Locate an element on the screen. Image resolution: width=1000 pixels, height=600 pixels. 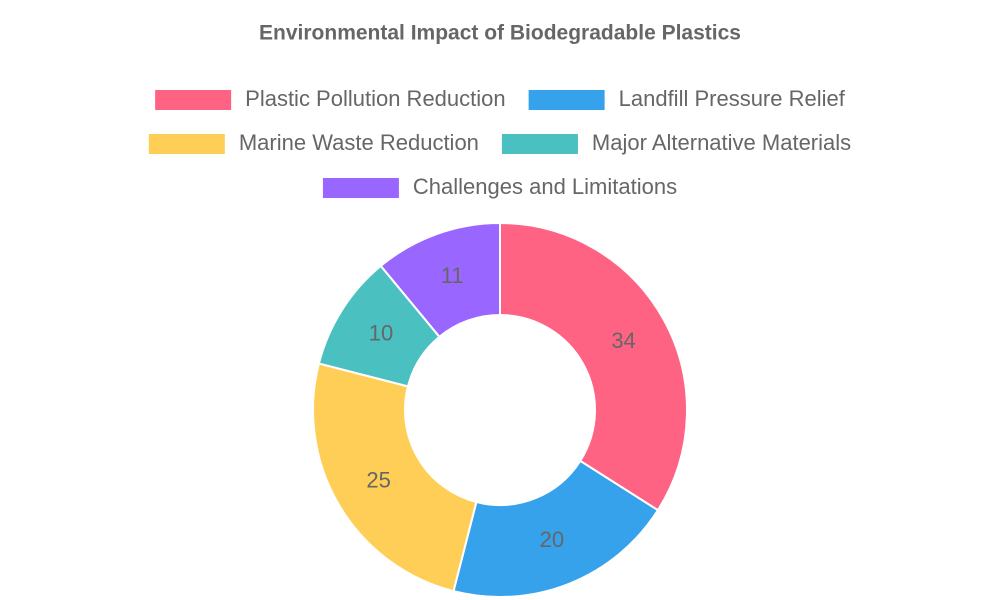
legend-label: Challenges and Limitations is located at coordinates (545, 186).